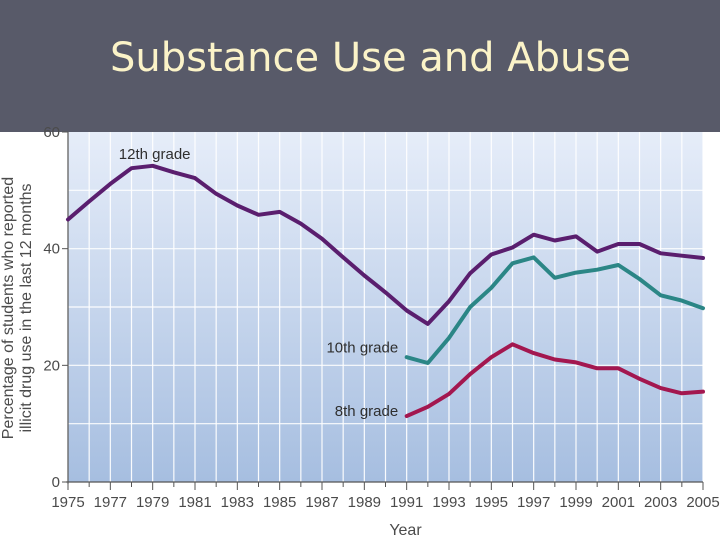 This screenshot has height=540, width=720. Describe the element at coordinates (51, 249) in the screenshot. I see `y-tick-label: 40` at that location.